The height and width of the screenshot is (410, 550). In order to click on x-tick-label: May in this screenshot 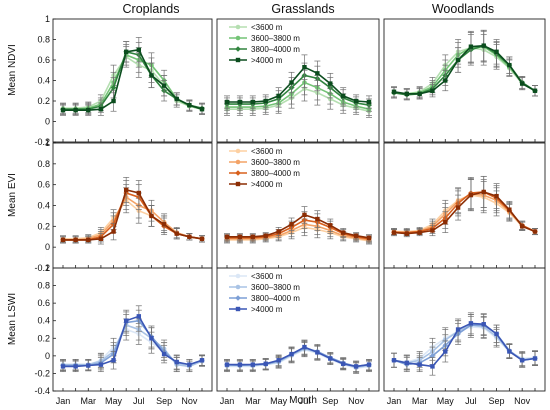, I will do `click(114, 401)`.